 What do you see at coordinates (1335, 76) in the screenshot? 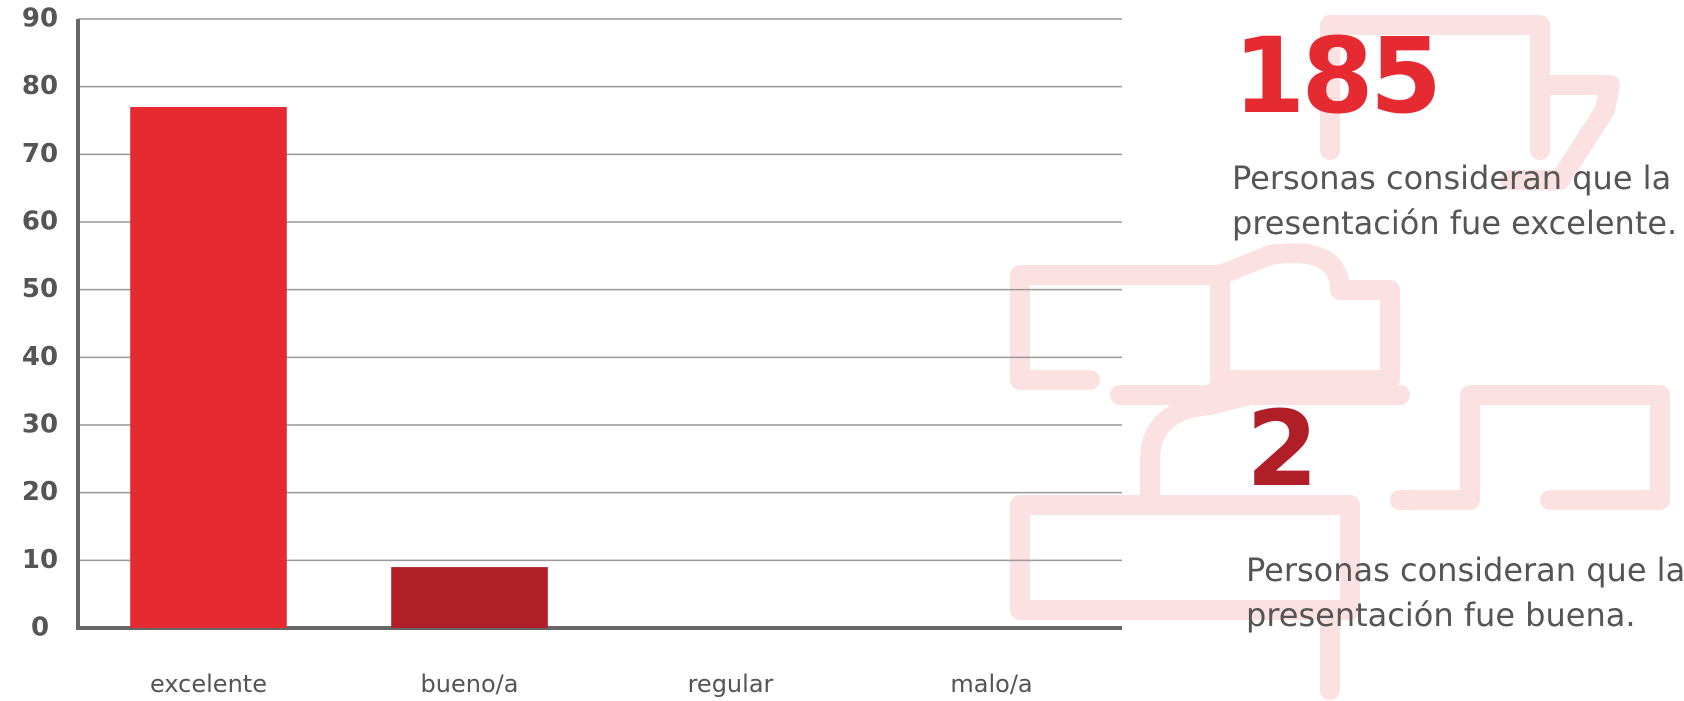
I see `highlight-number: 185` at bounding box center [1335, 76].